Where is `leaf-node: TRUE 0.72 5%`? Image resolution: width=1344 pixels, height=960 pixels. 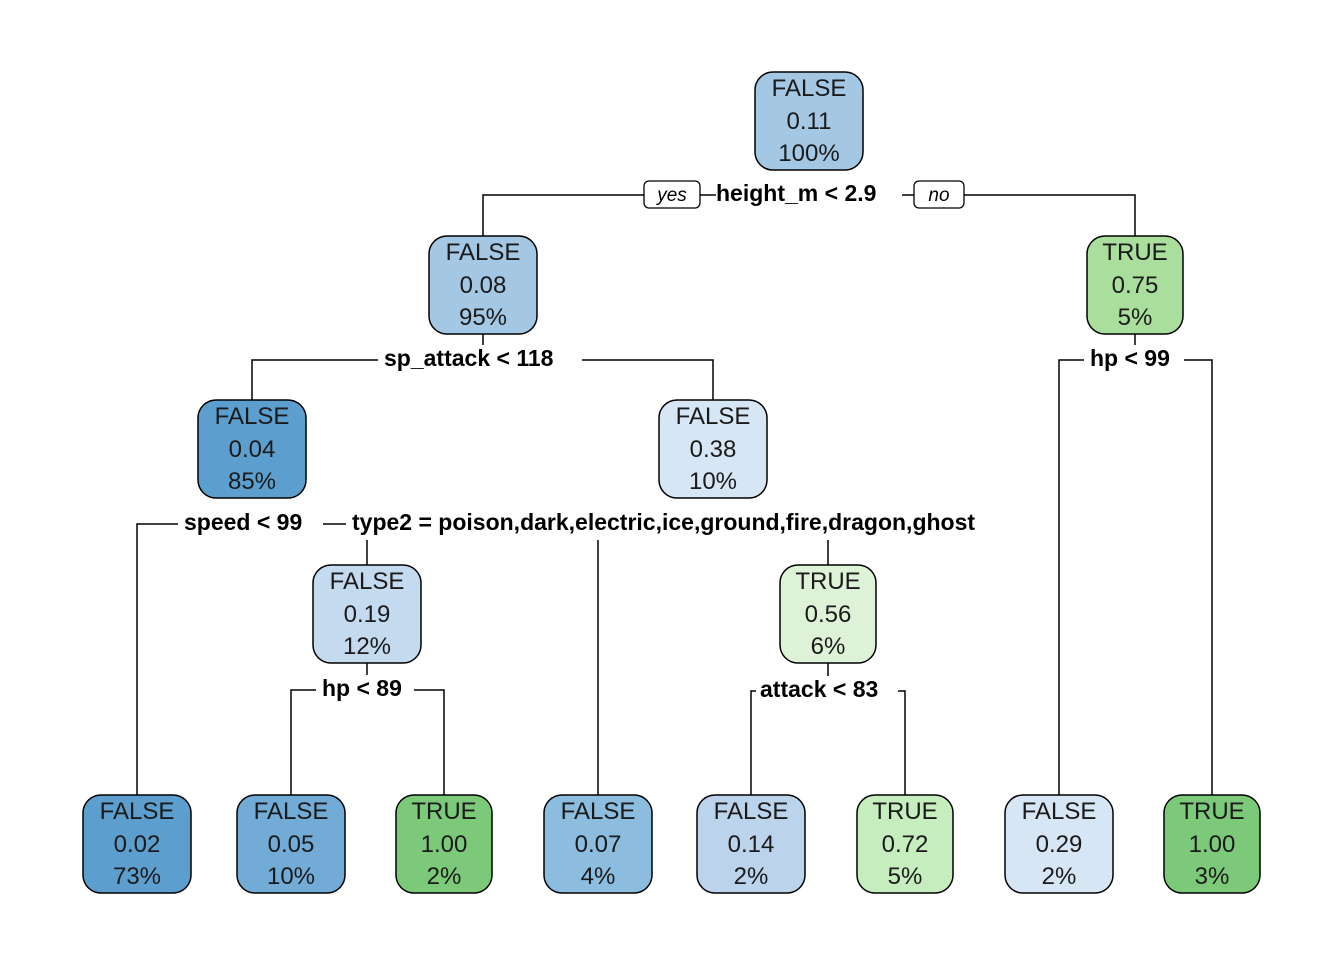
leaf-node: TRUE 0.72 5% is located at coordinates (905, 844).